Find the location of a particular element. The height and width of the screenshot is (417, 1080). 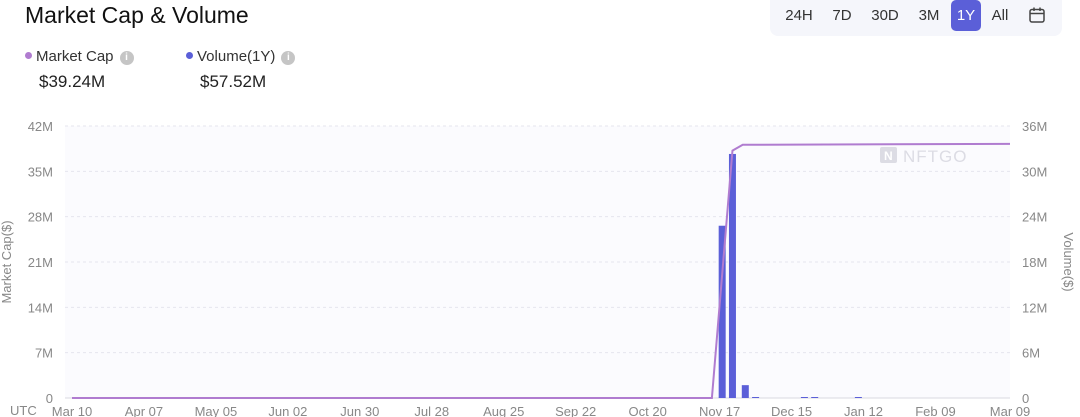

legend-label: Market Cap is located at coordinates (75, 56).